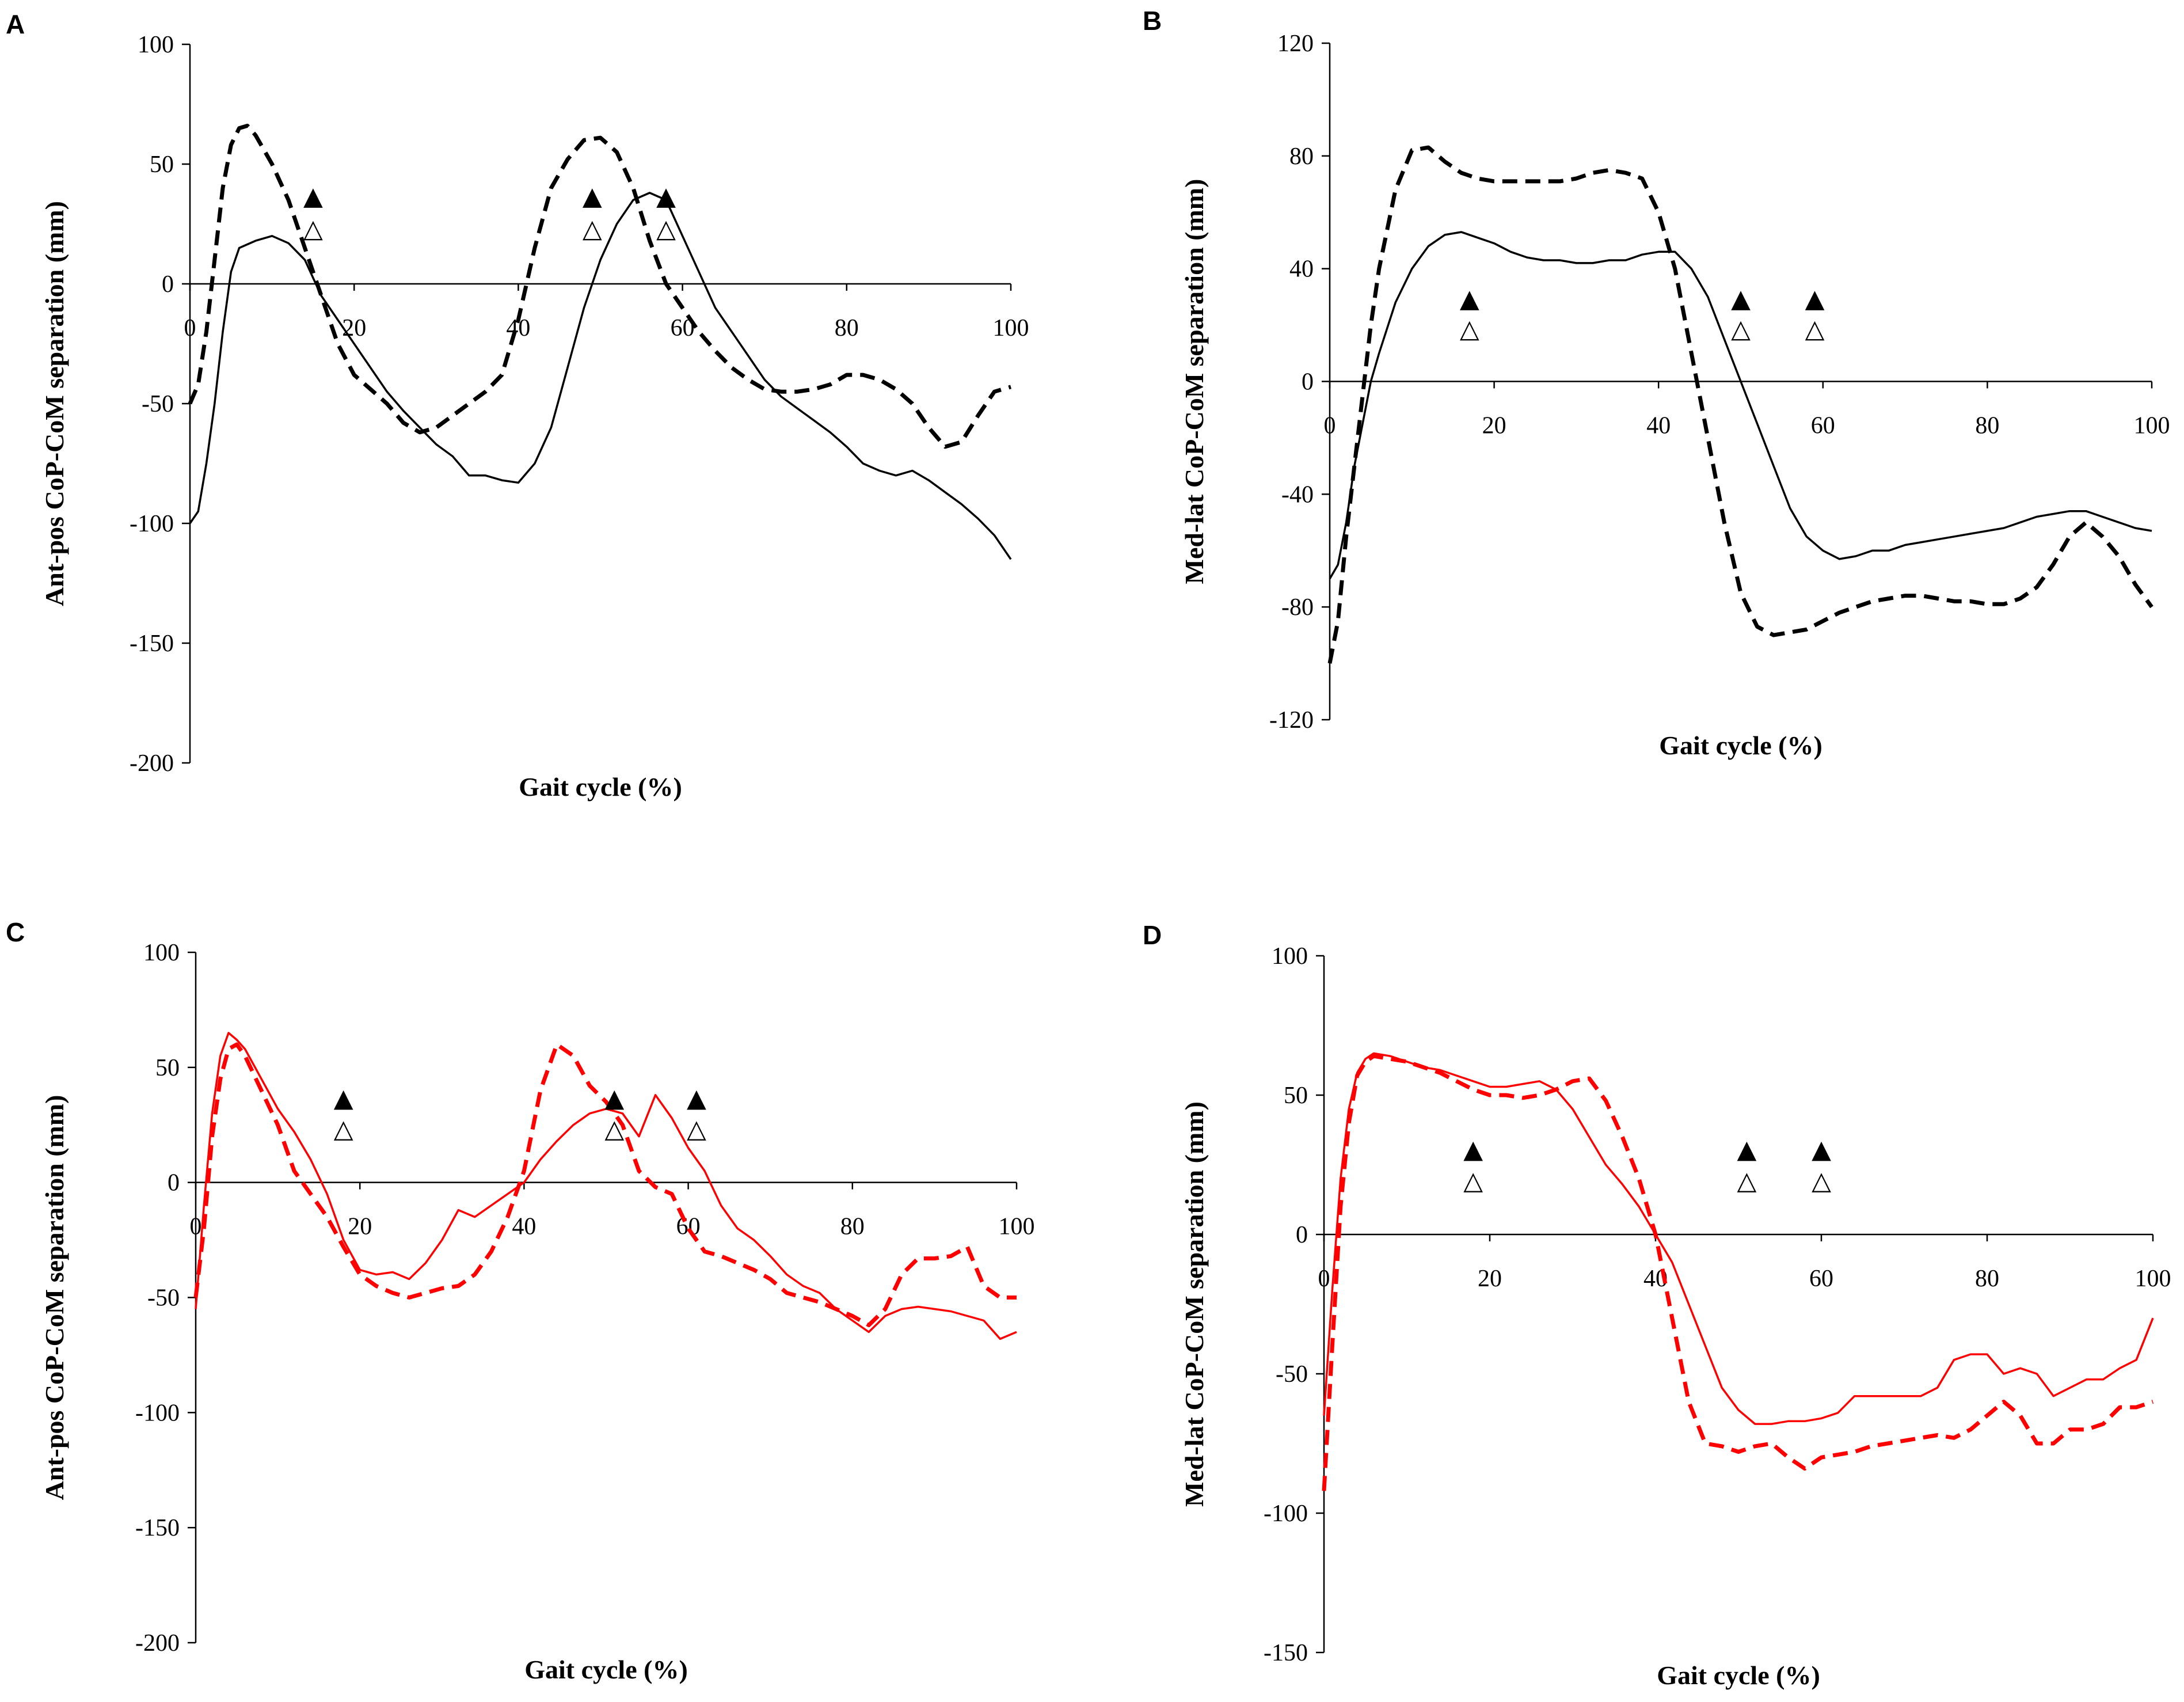 The image size is (2184, 1702). I want to click on y-tick-label: 80, so click(1301, 156).